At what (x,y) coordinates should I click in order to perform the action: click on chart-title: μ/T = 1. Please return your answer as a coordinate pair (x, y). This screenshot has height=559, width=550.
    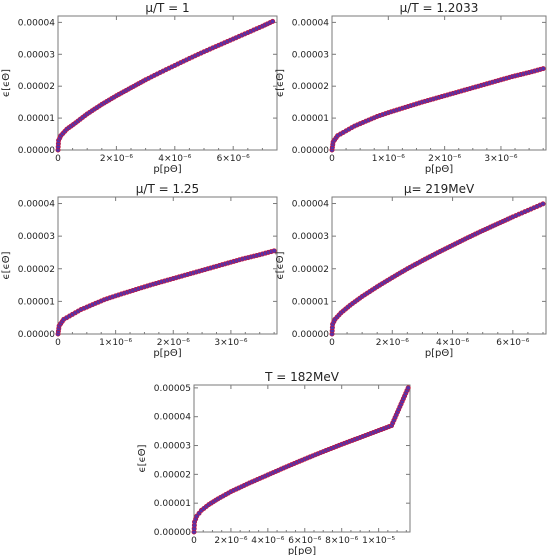
    Looking at the image, I should click on (167, 8).